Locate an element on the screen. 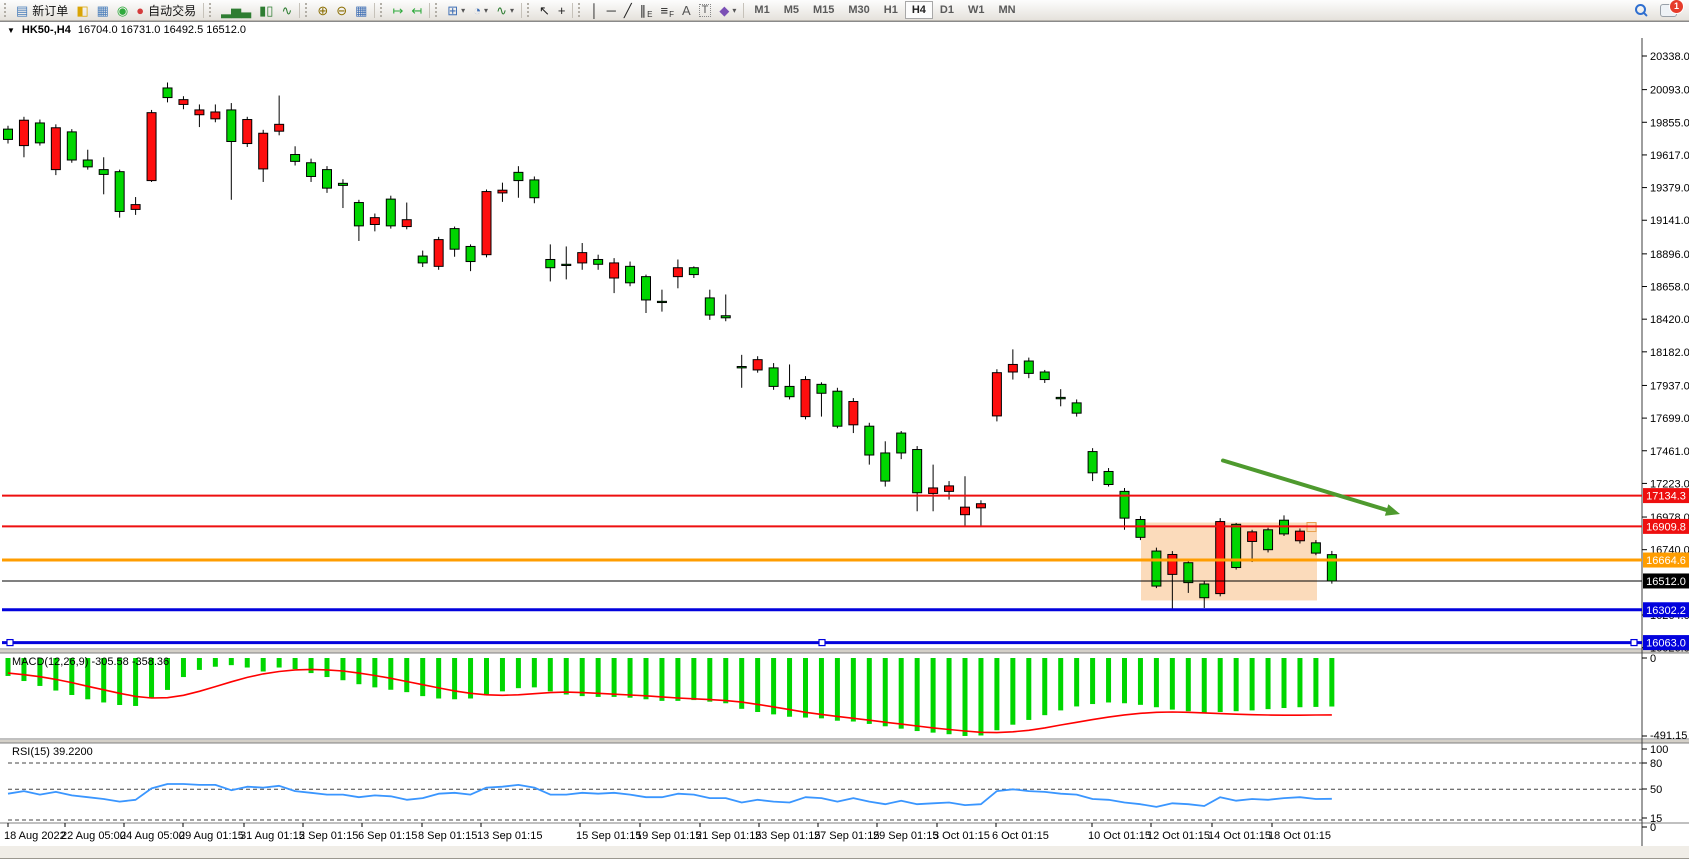 Image resolution: width=1689 pixels, height=859 pixels. text-button: A is located at coordinates (686, 10).